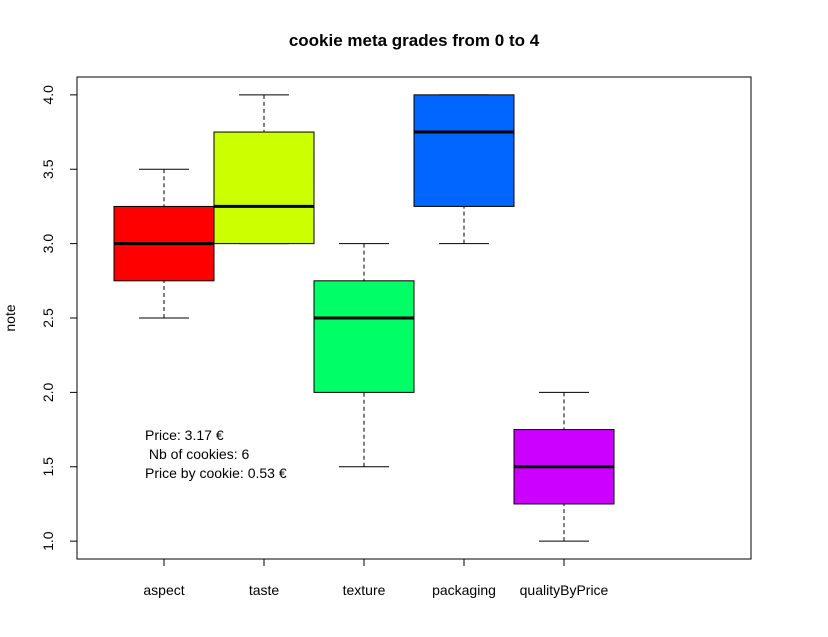 The width and height of the screenshot is (828, 637). Describe the element at coordinates (264, 188) in the screenshot. I see `box-taste` at that location.